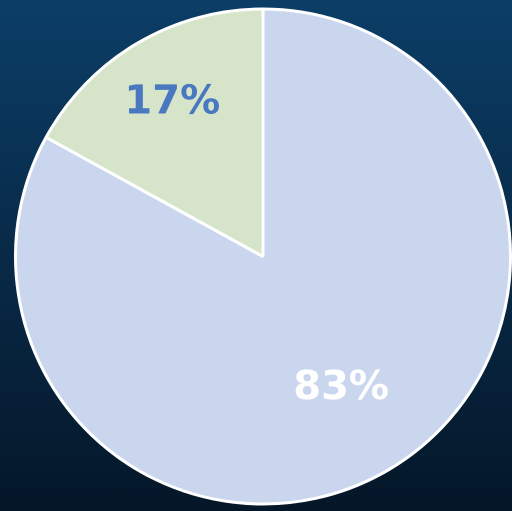 The image size is (512, 511). Describe the element at coordinates (172, 101) in the screenshot. I see `data-label: 17%` at that location.